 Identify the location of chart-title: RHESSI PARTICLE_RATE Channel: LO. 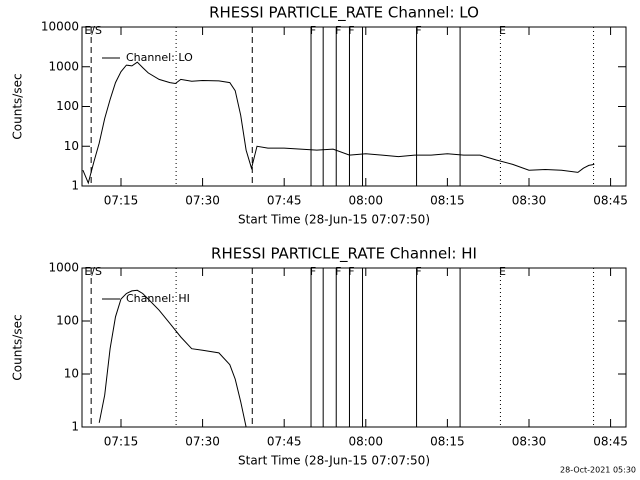
(344, 13).